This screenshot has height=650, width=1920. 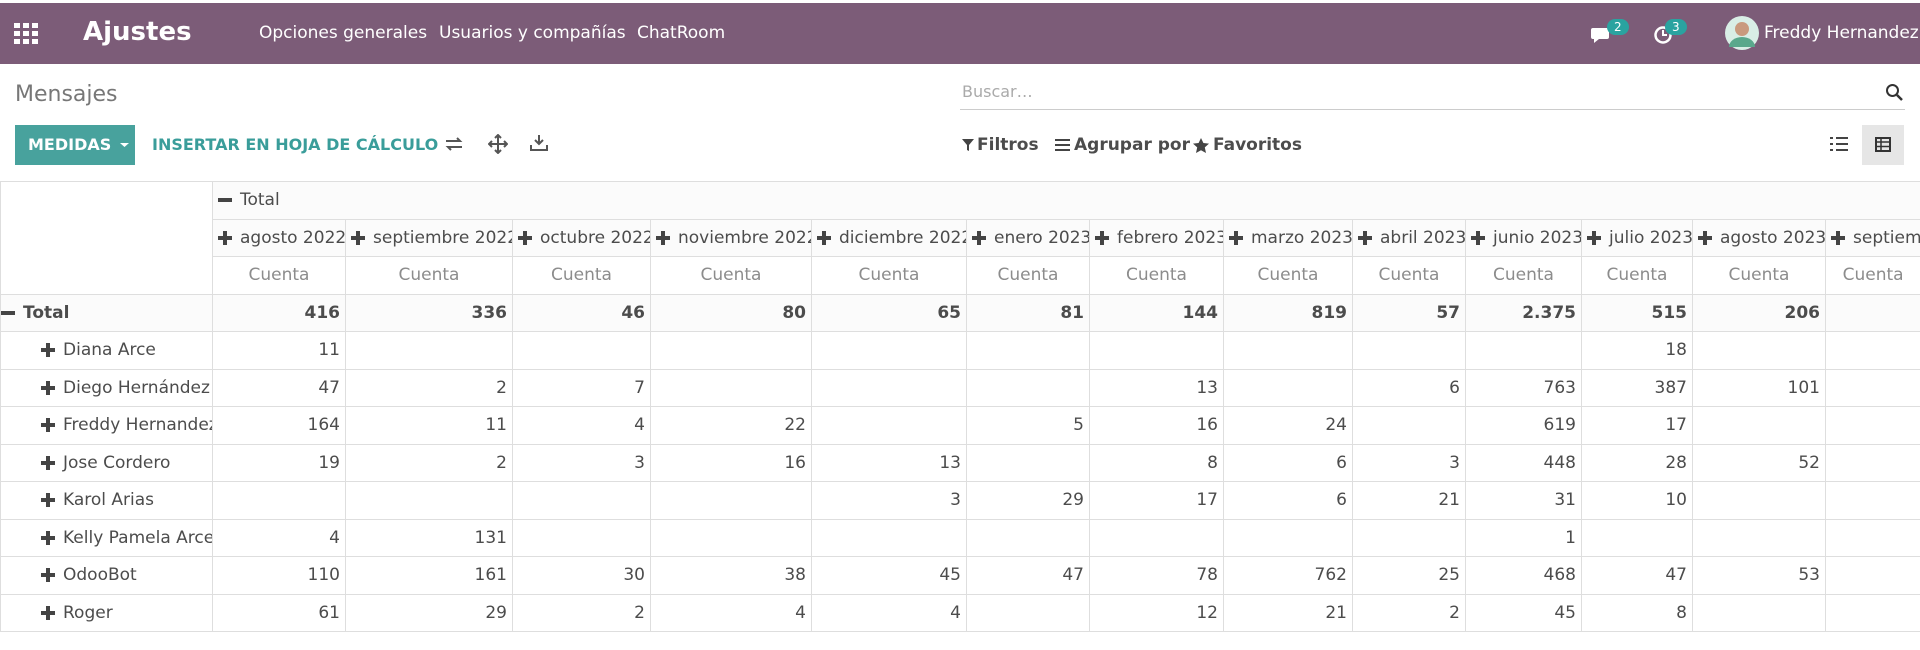 I want to click on measures-button: MEDIDAS, so click(x=75, y=145).